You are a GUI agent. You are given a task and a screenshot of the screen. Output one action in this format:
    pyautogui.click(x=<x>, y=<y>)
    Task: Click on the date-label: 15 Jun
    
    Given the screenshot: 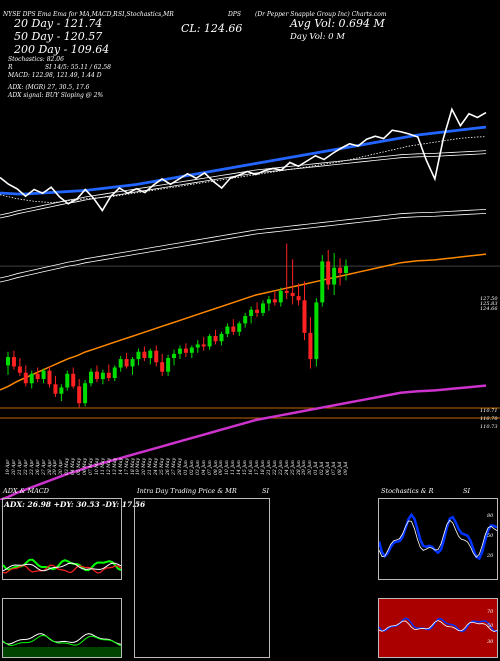 What is the action you would take?
    pyautogui.click(x=246, y=467)
    